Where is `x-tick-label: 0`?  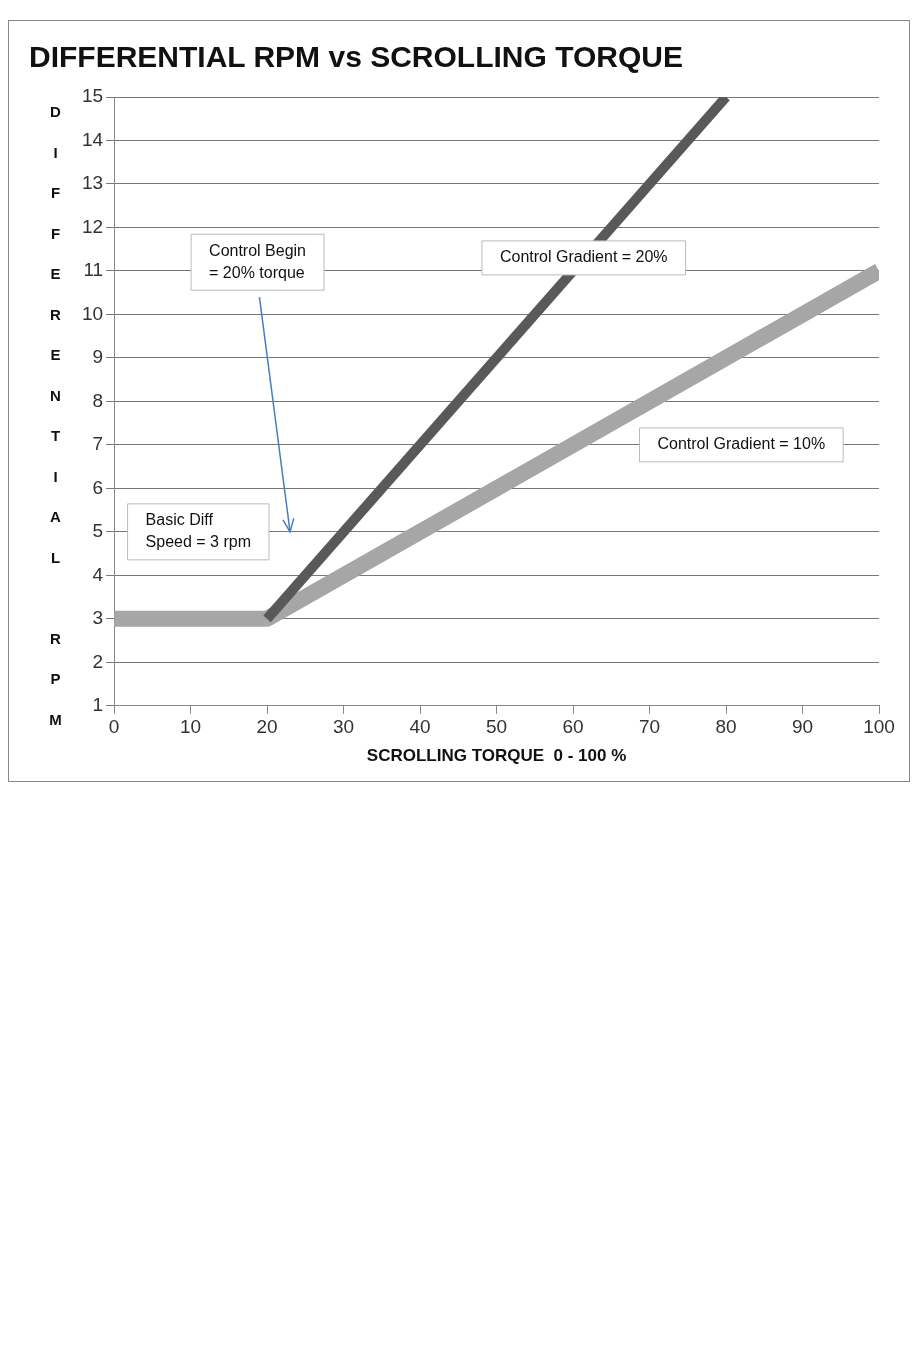 x-tick-label: 0 is located at coordinates (114, 727).